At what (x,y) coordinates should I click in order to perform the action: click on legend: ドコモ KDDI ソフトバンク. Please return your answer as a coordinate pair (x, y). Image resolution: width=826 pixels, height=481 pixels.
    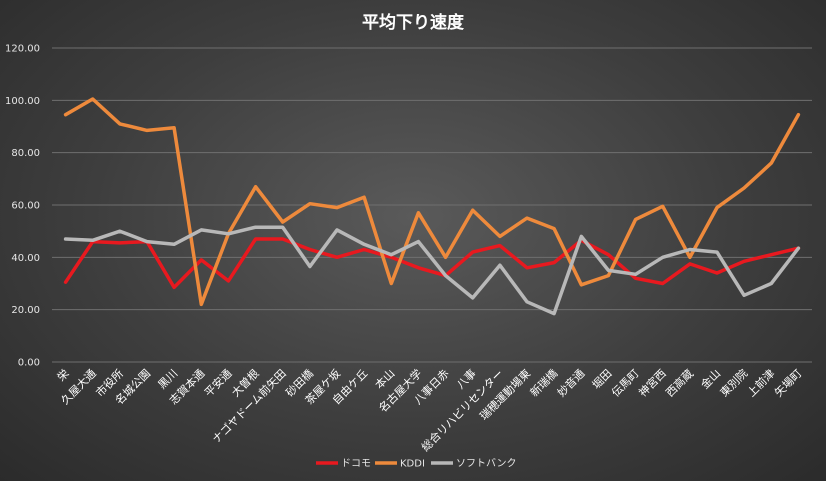
    Looking at the image, I should click on (416, 464).